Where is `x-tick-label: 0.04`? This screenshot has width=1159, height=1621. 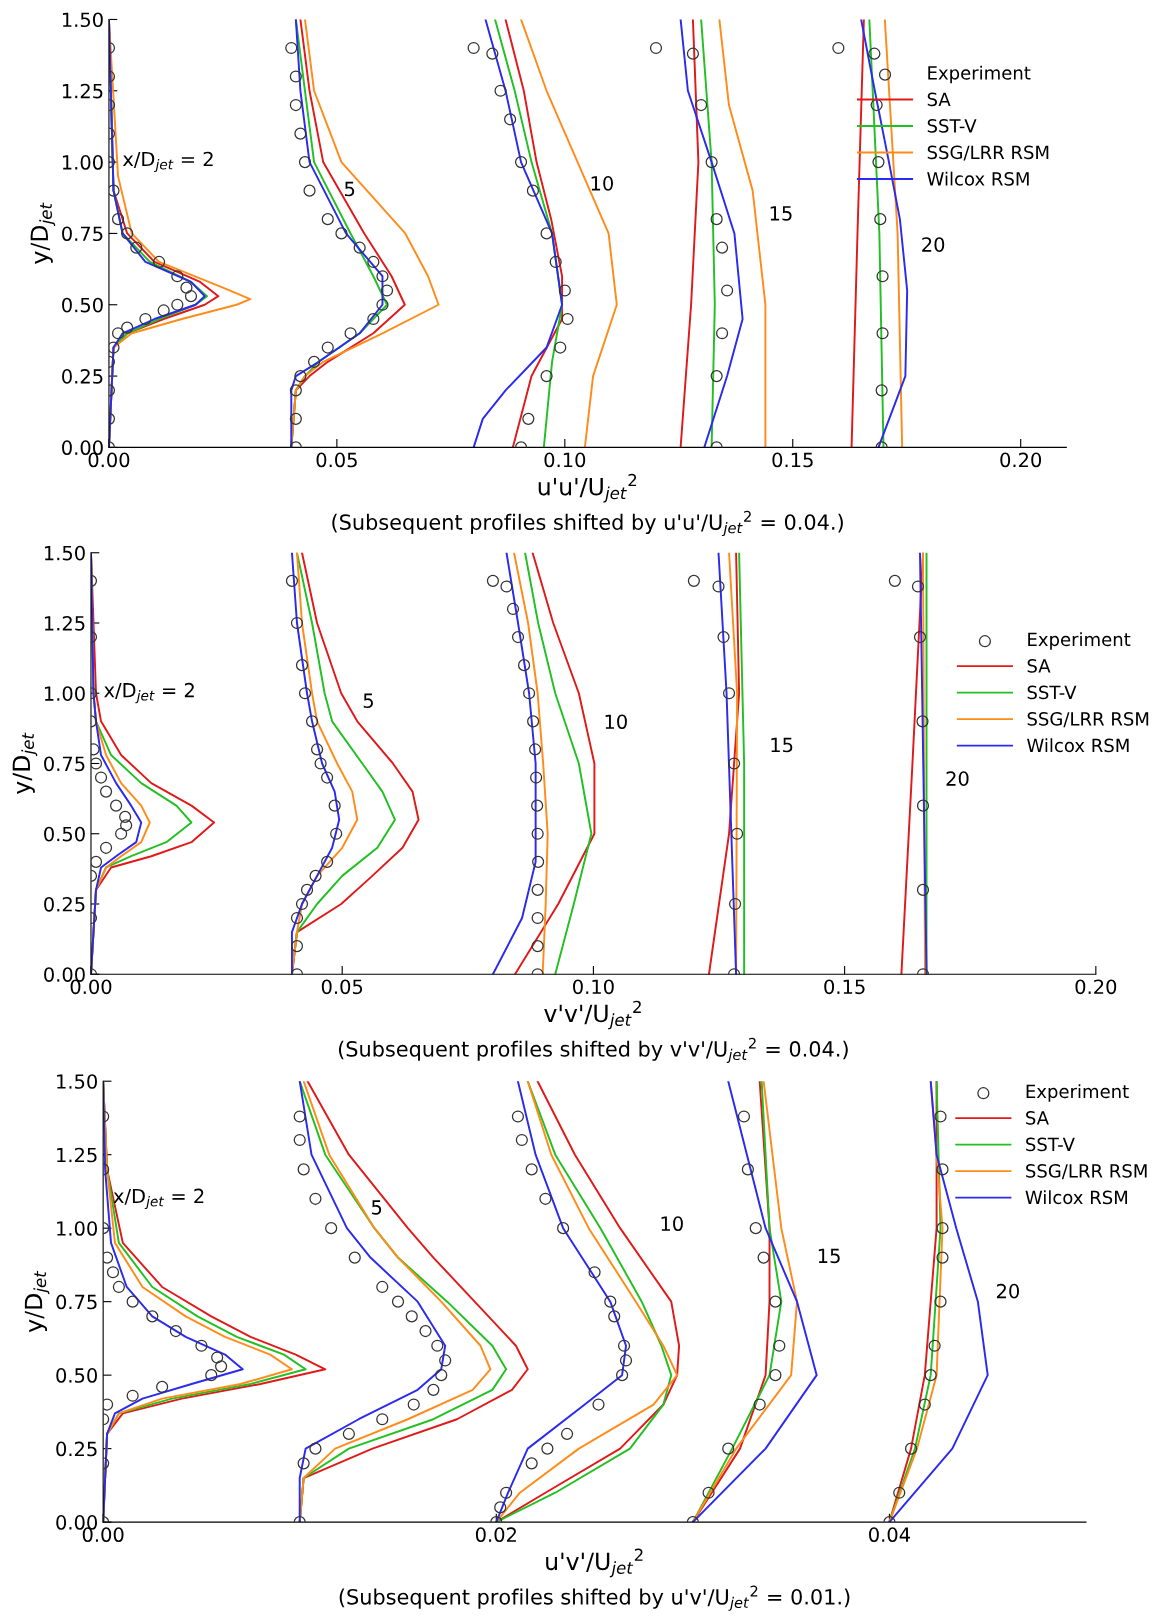
x-tick-label: 0.04 is located at coordinates (889, 1535).